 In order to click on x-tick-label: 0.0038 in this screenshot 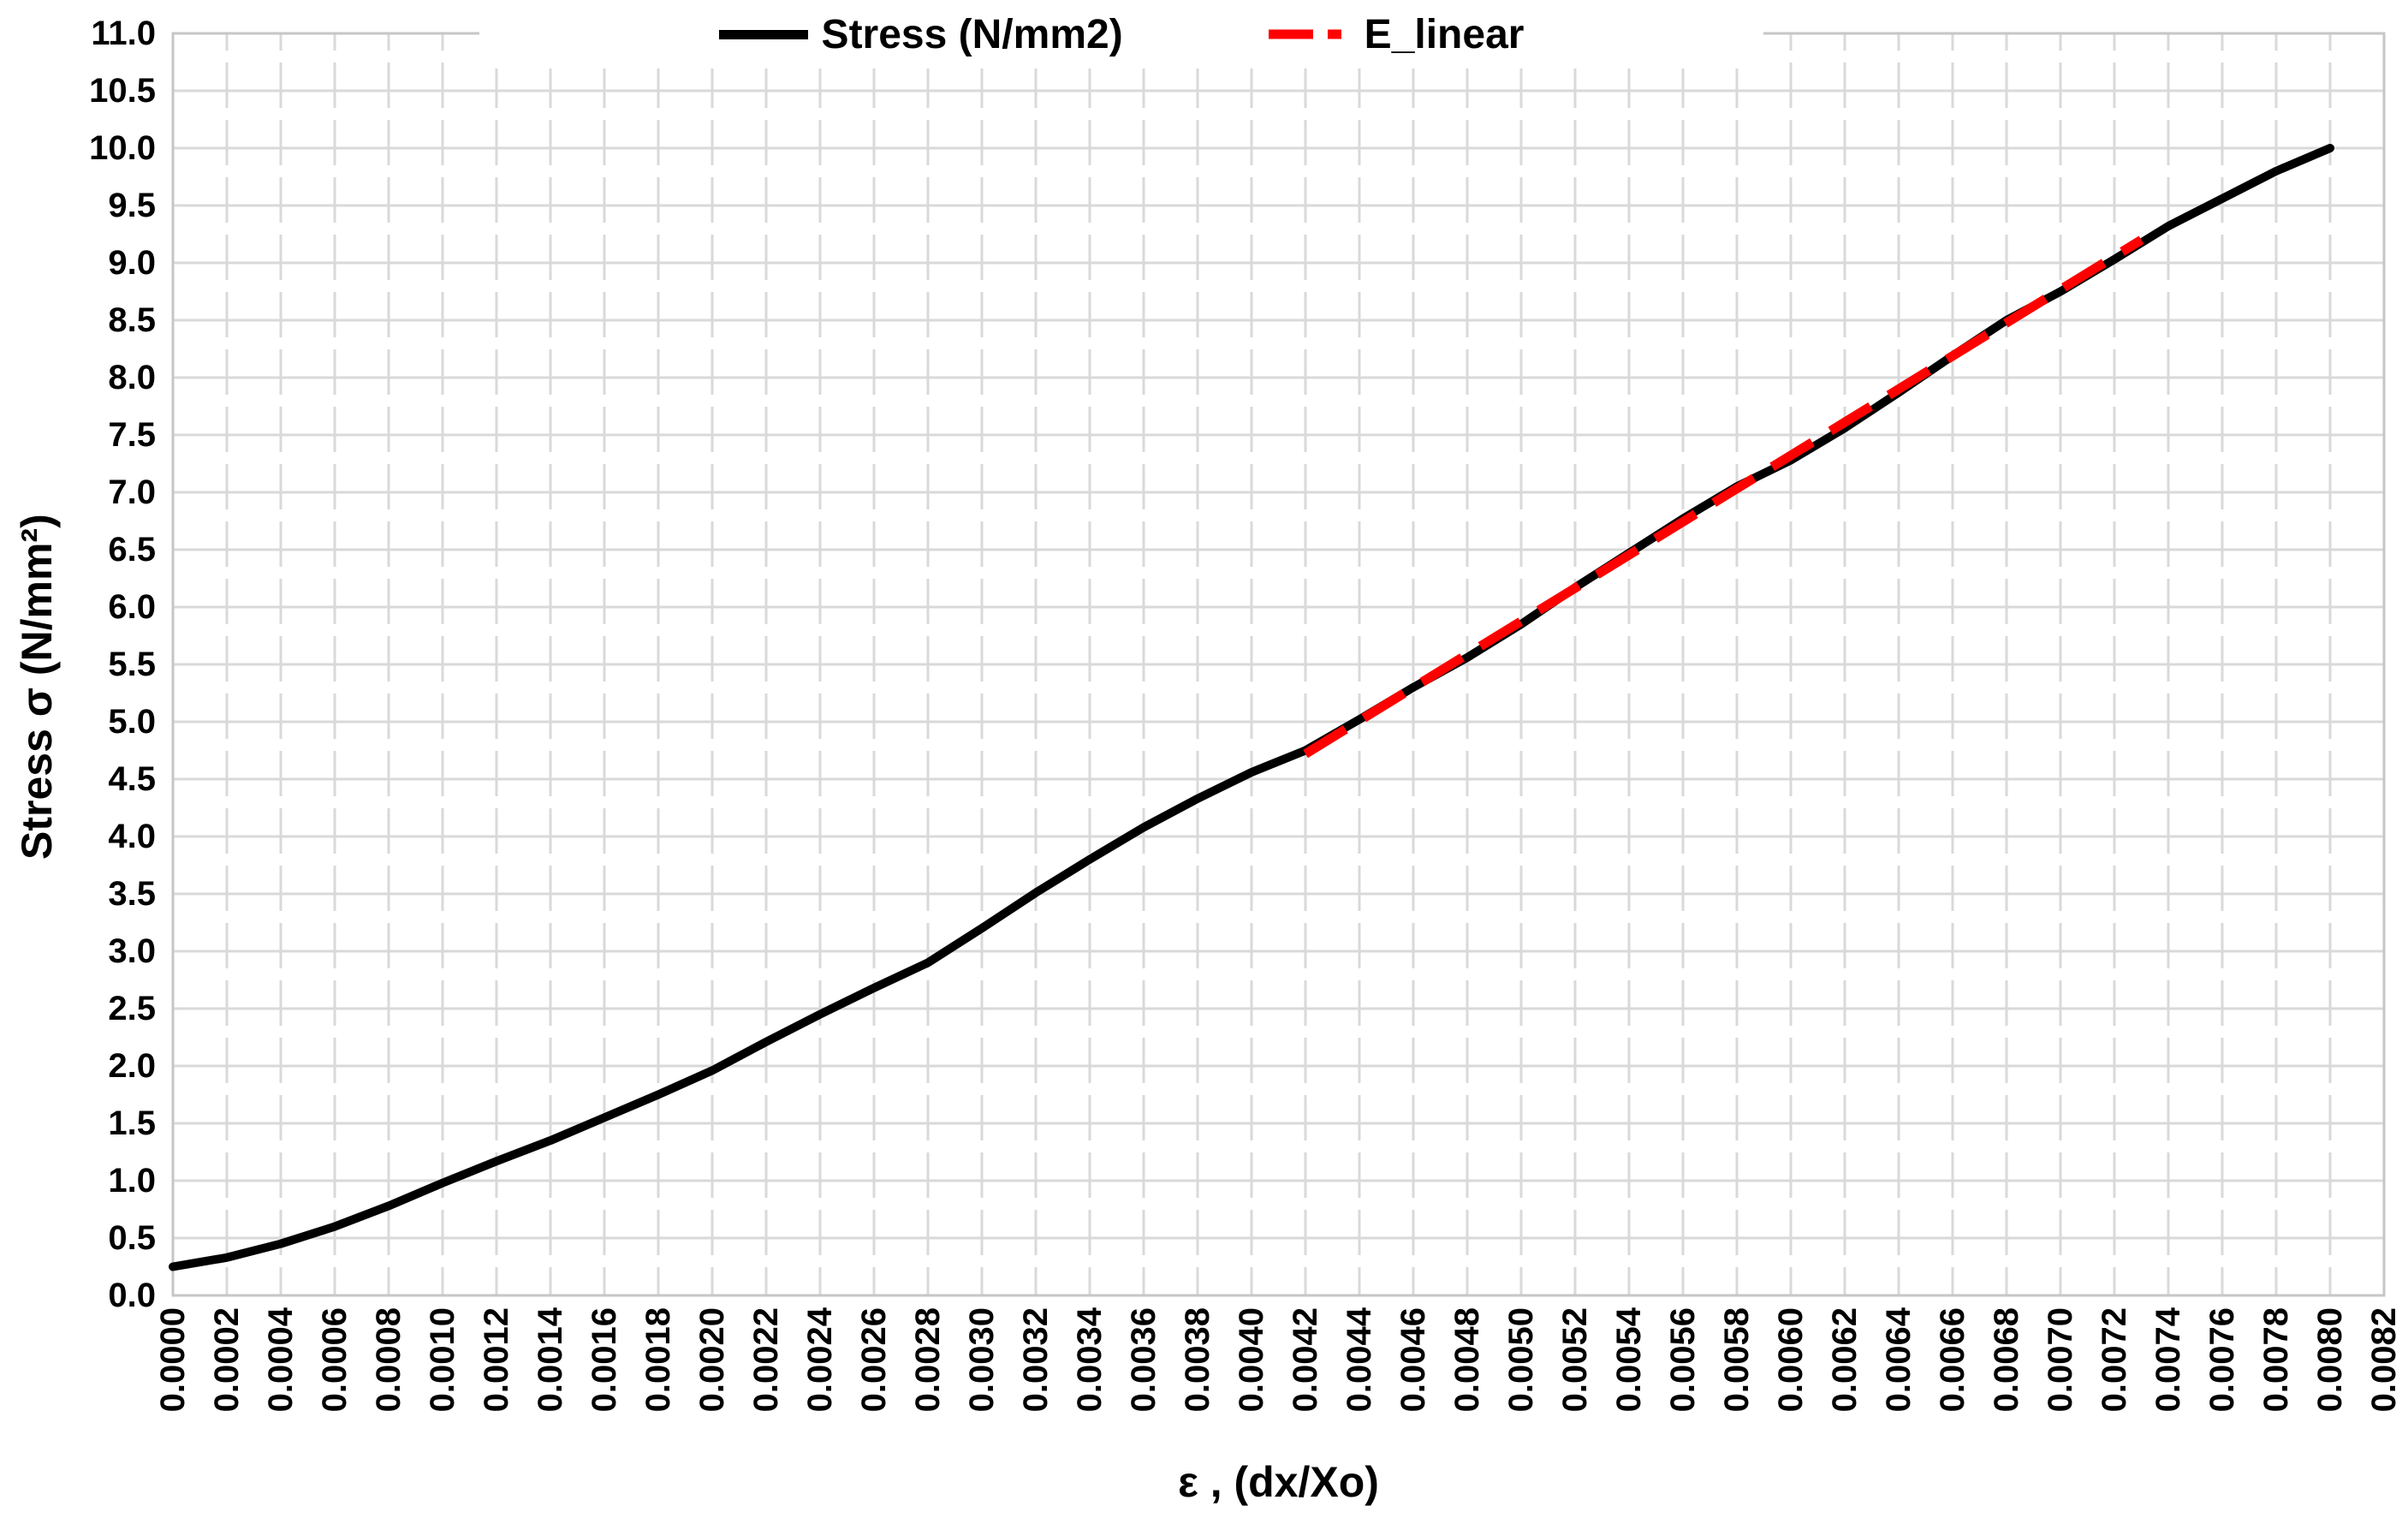, I will do `click(1197, 1360)`.